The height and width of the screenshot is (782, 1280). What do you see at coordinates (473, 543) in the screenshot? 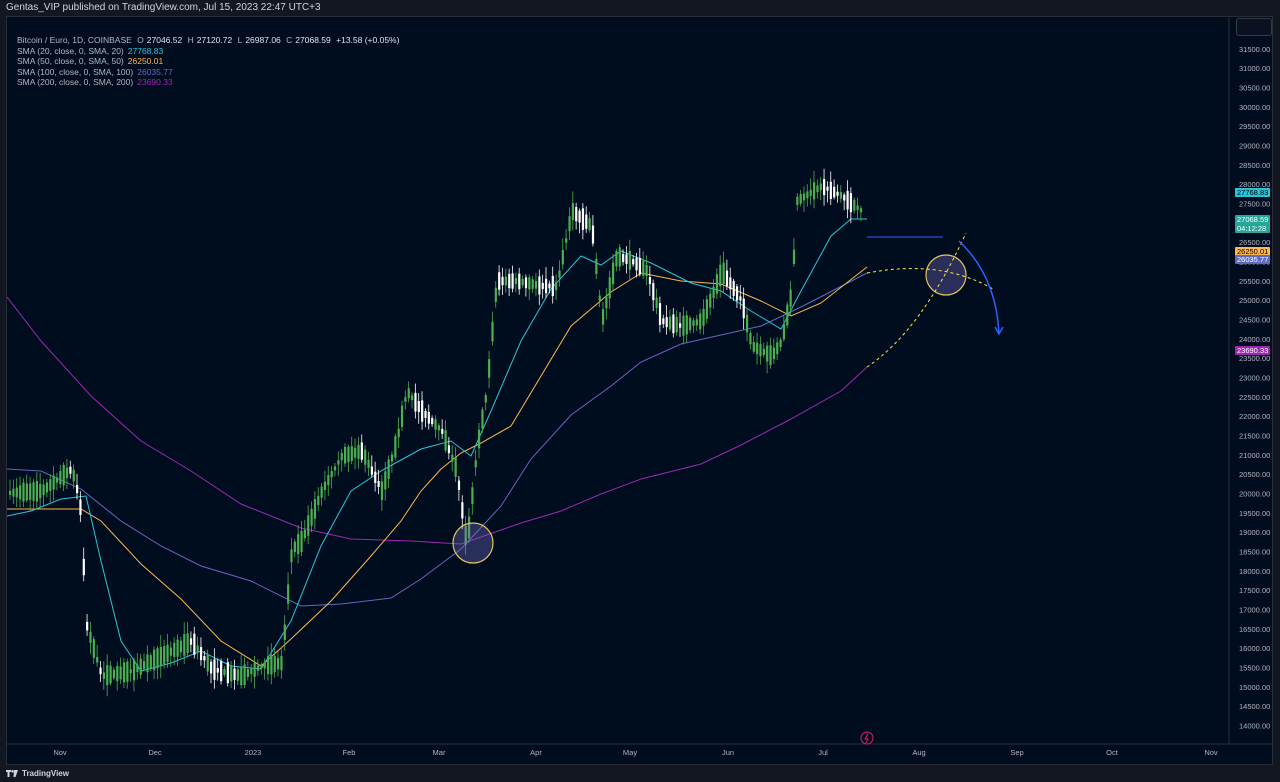
I see `annotation-circle-march` at bounding box center [473, 543].